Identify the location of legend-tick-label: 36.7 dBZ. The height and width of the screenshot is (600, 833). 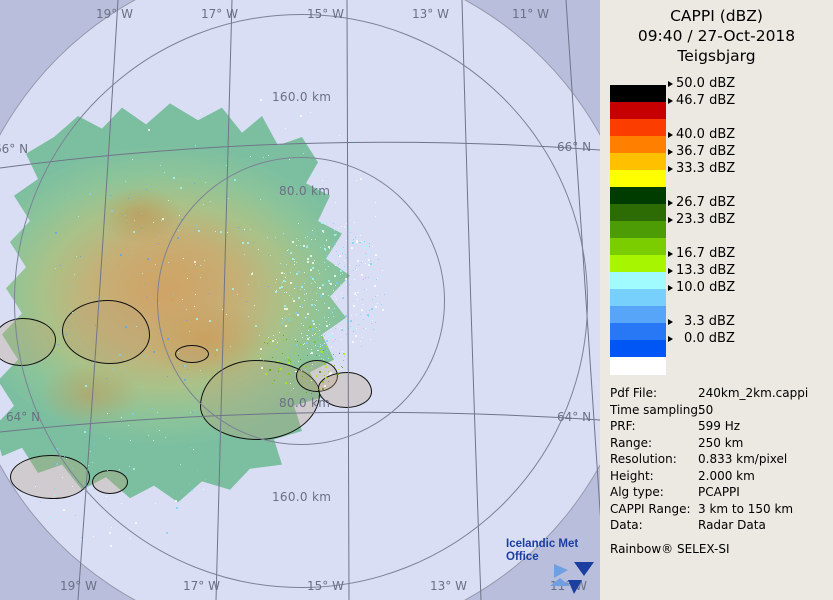
(706, 151).